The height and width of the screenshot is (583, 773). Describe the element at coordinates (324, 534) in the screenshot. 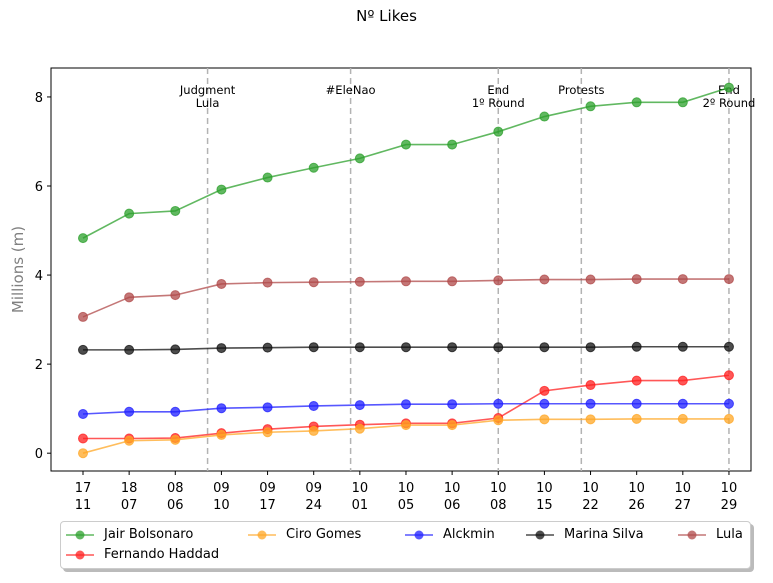

I see `legend-label: Ciro Gomes` at that location.